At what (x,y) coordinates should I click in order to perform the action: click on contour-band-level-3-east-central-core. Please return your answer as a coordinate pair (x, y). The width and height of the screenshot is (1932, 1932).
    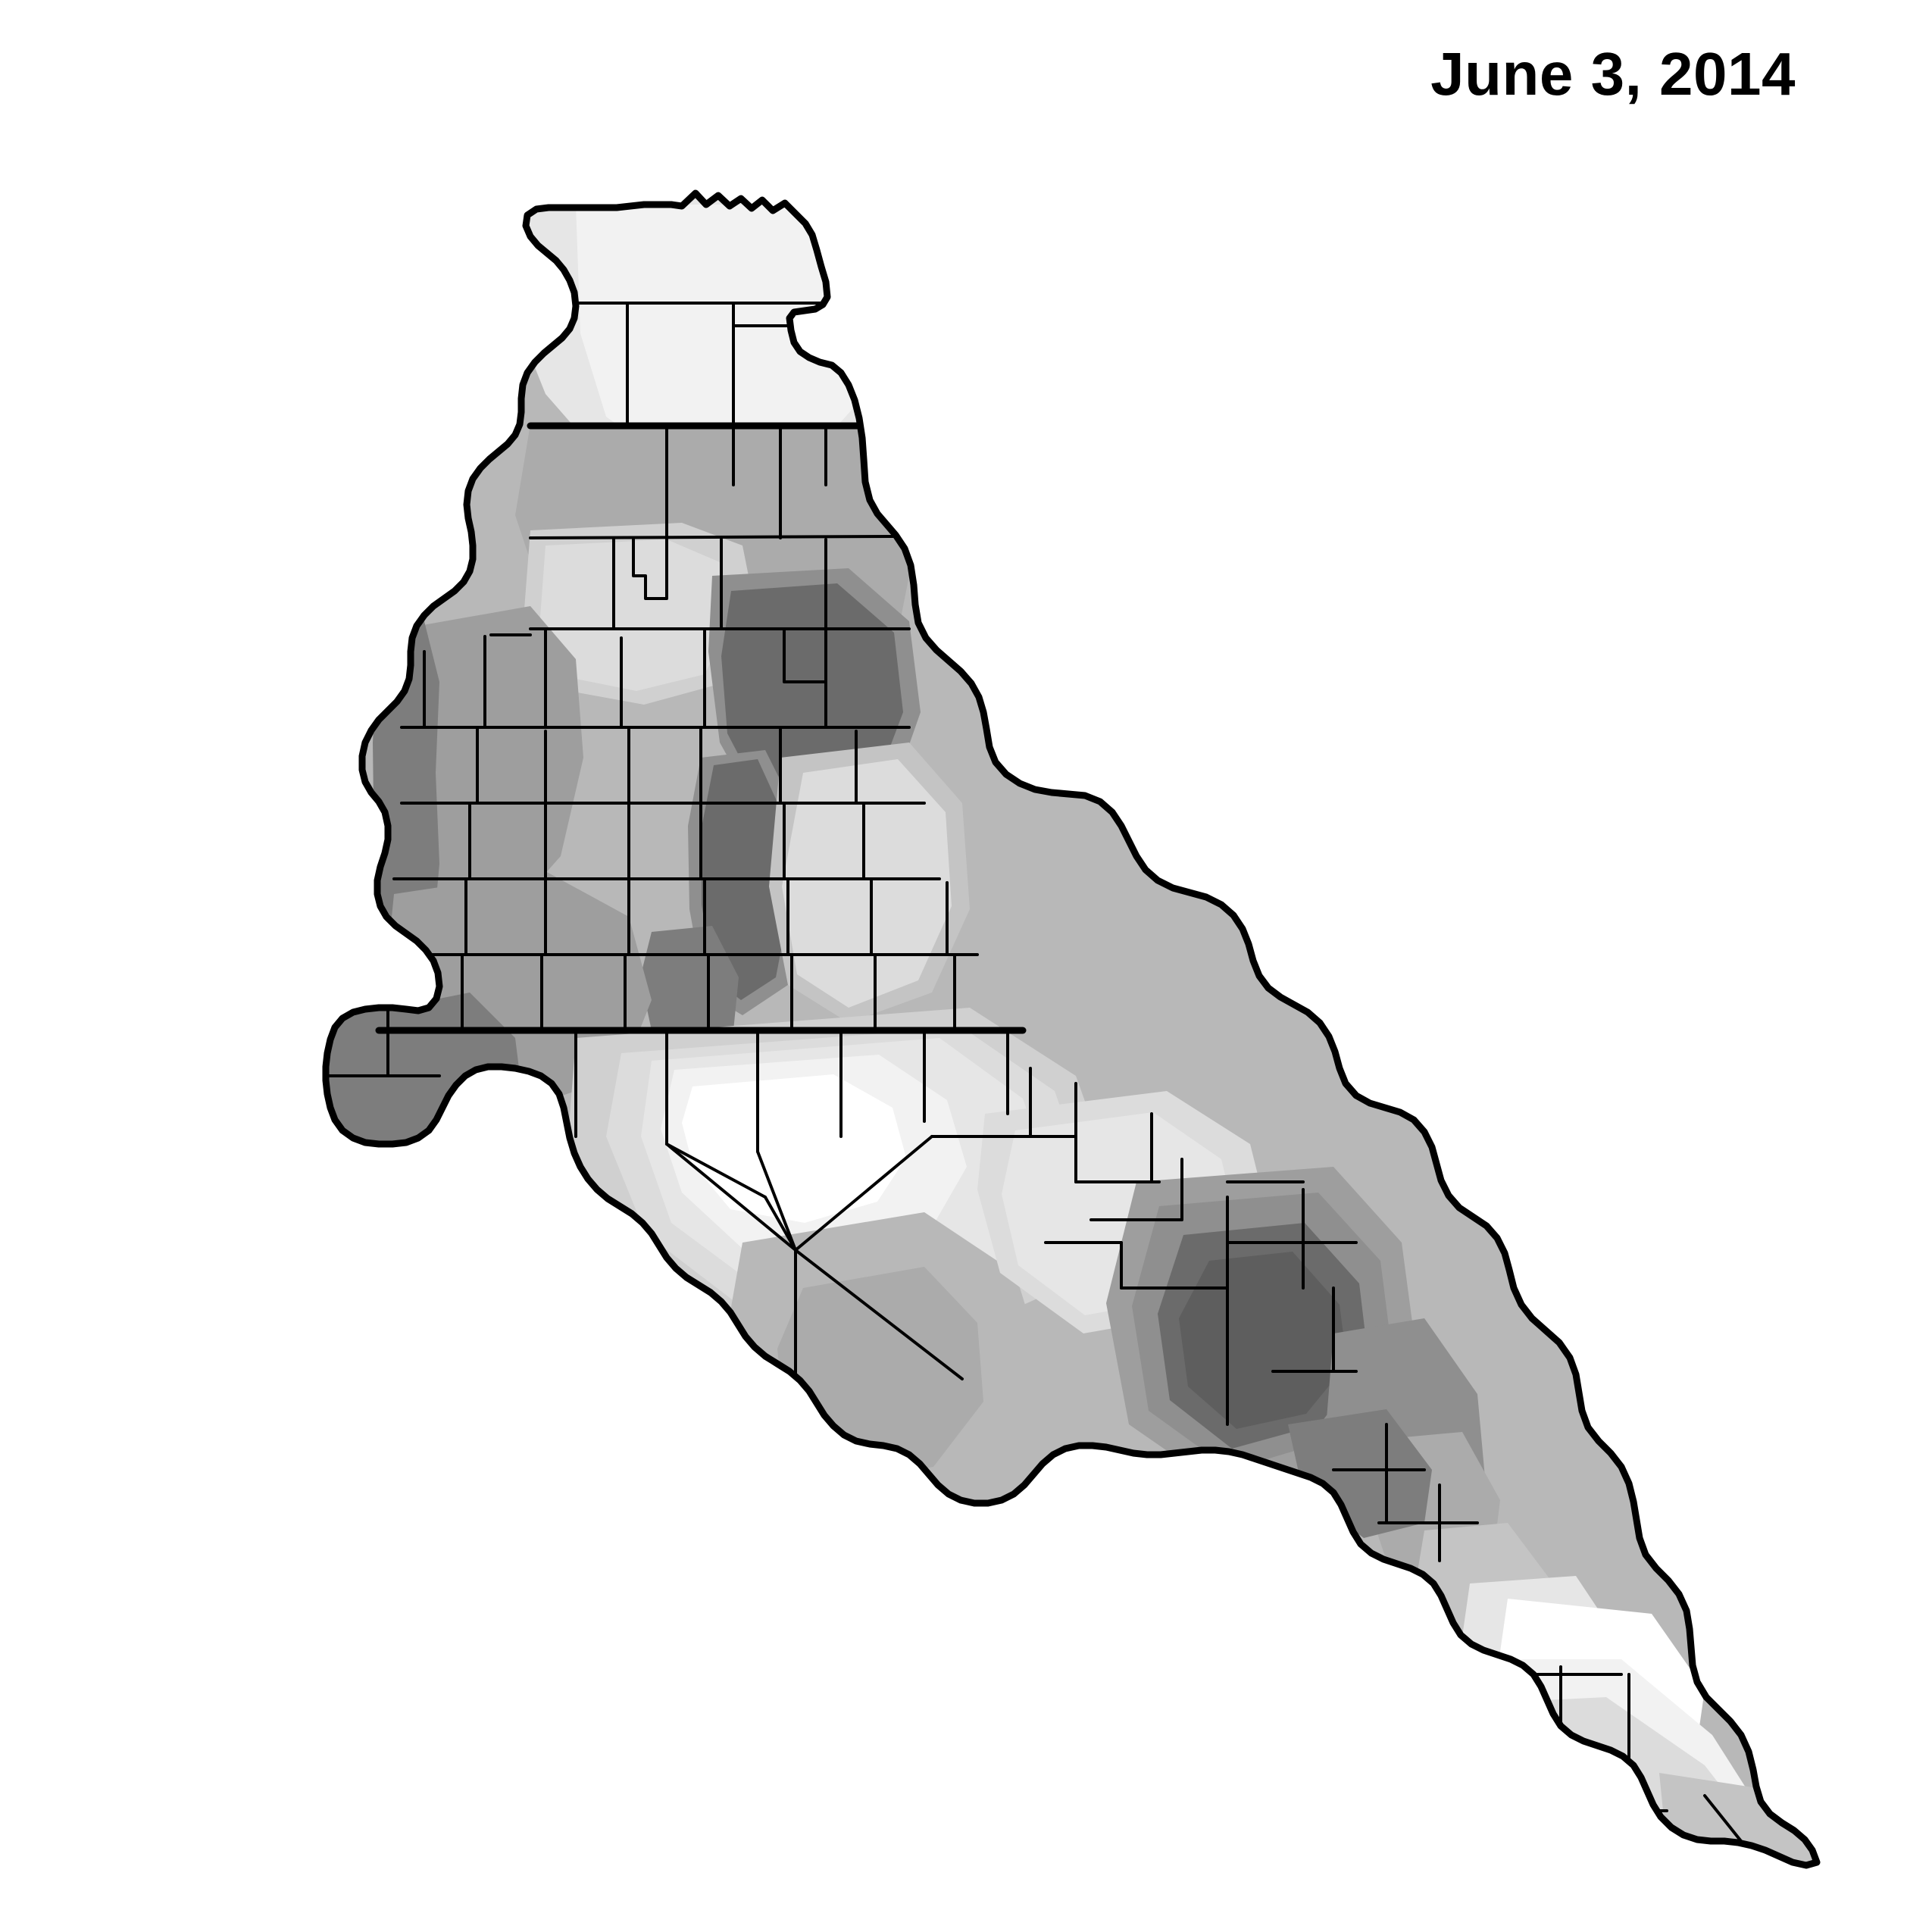
    Looking at the image, I should click on (867, 883).